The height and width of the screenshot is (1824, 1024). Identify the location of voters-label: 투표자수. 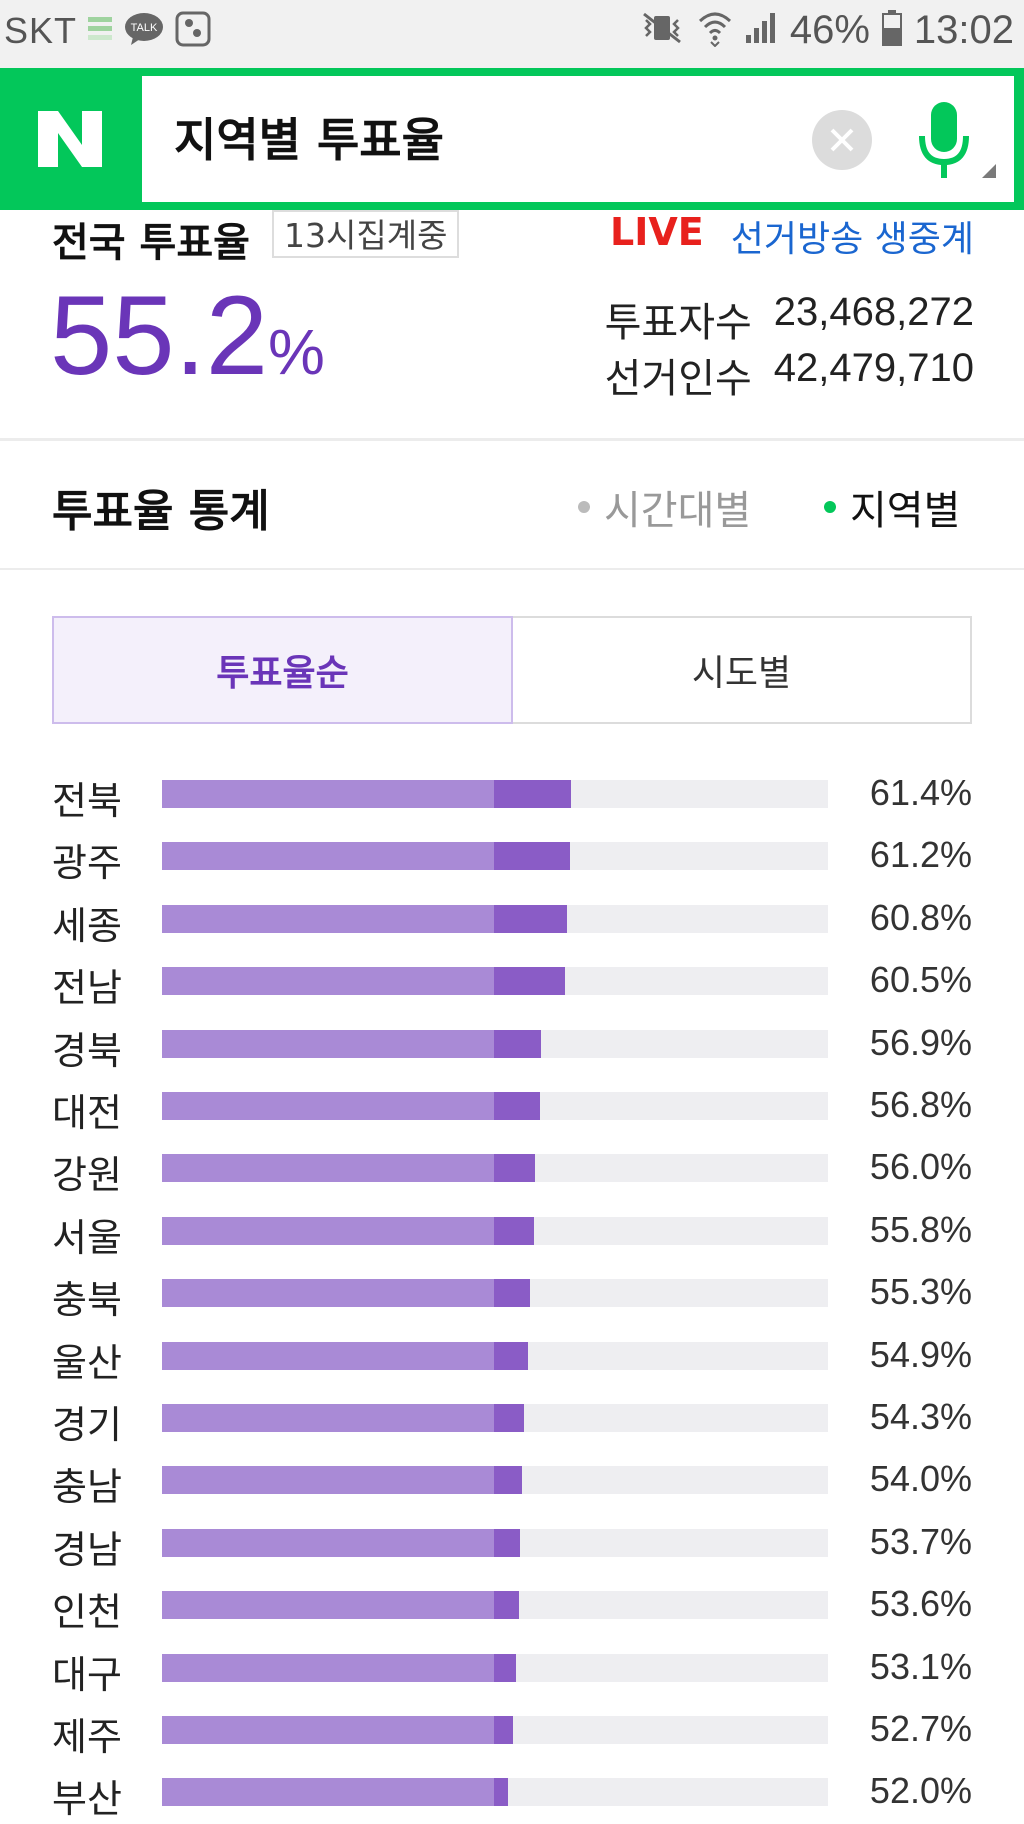
(678, 323).